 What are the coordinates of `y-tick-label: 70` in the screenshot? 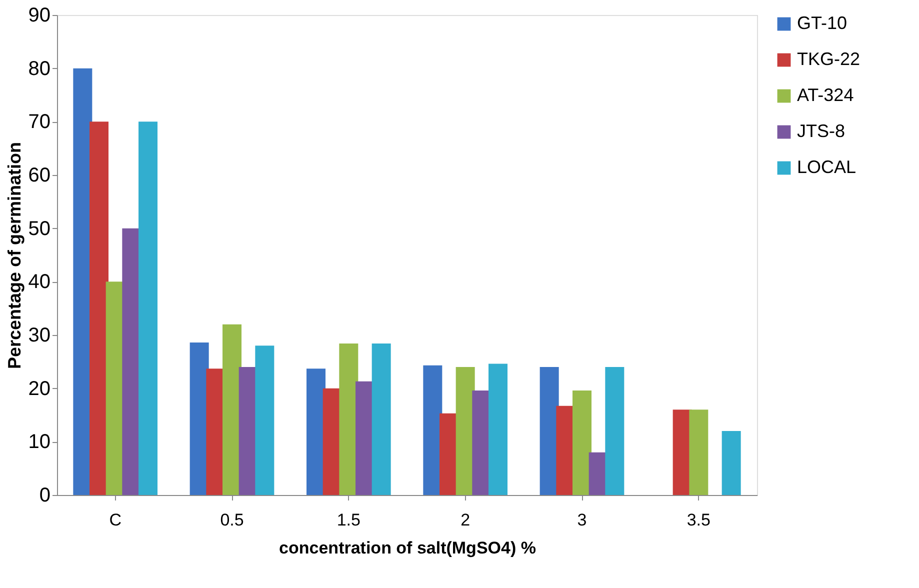 It's located at (39, 122).